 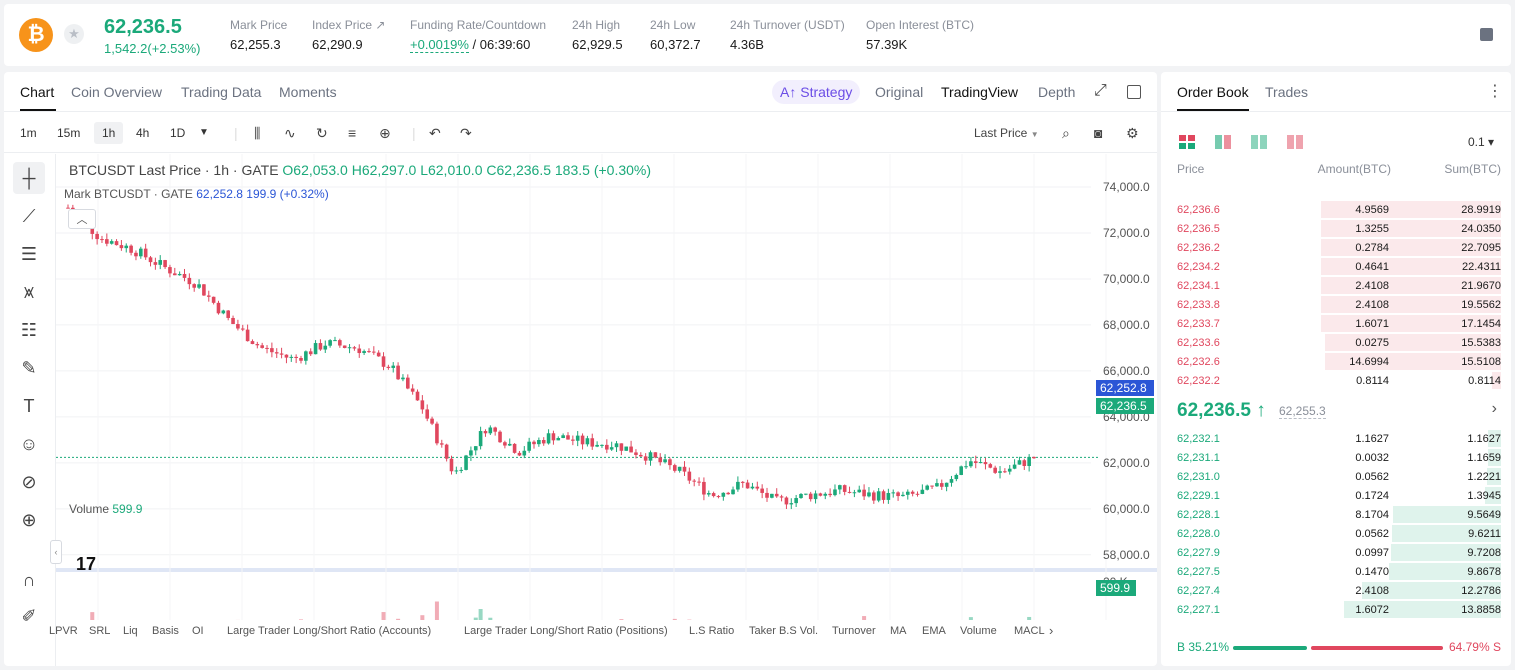 What do you see at coordinates (29, 367) in the screenshot?
I see `brush-icon: ✎` at bounding box center [29, 367].